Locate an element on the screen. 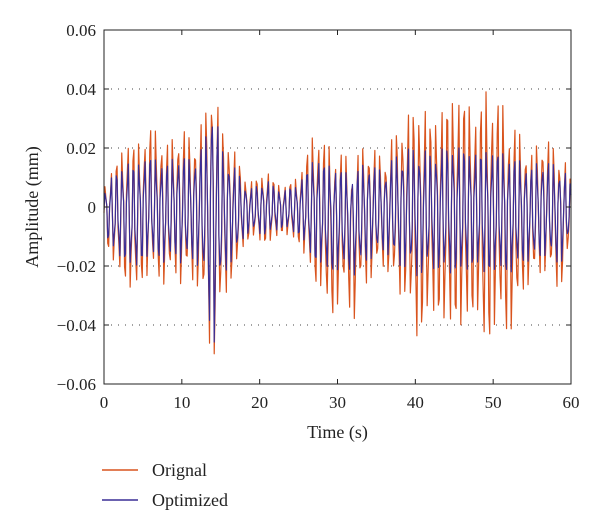  legend-label-orignal: Orignal is located at coordinates (179, 470).